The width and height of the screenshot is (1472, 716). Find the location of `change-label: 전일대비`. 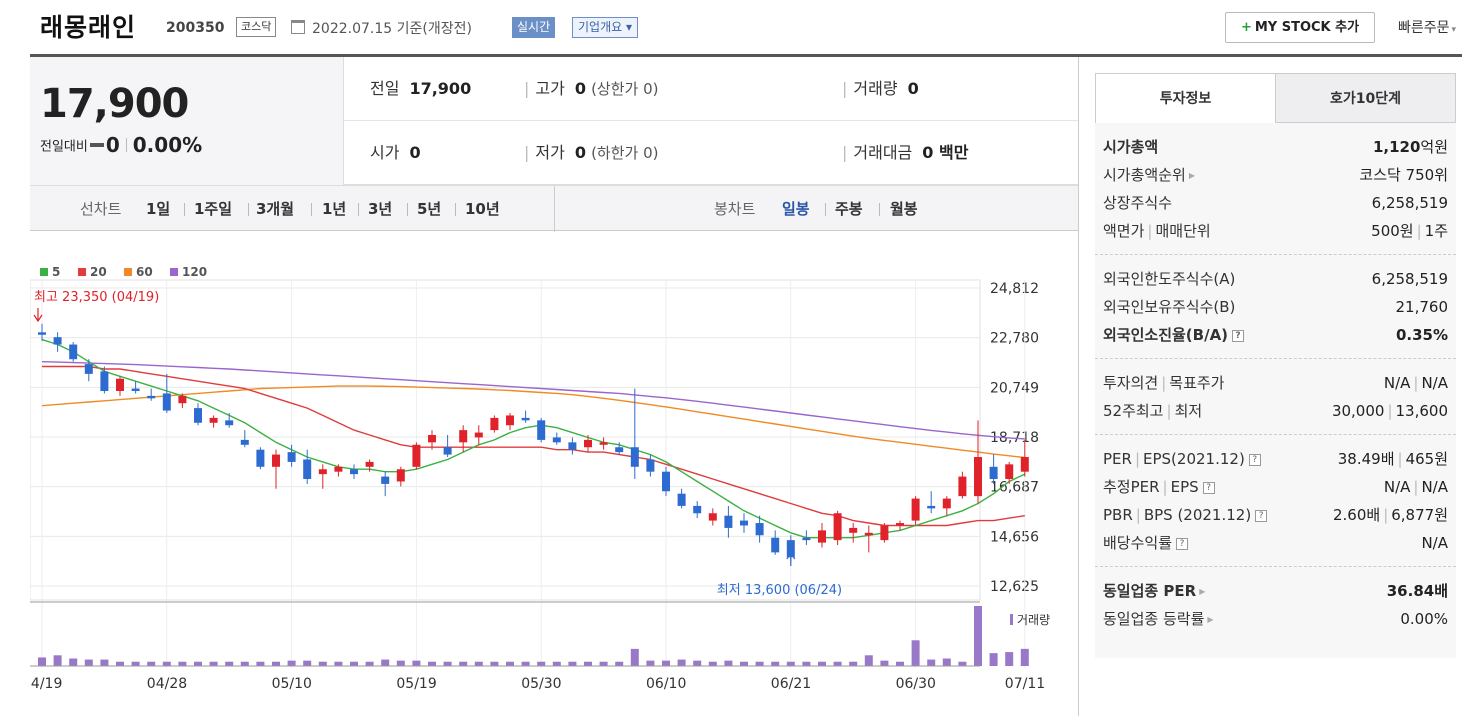

change-label: 전일대비 is located at coordinates (64, 147).